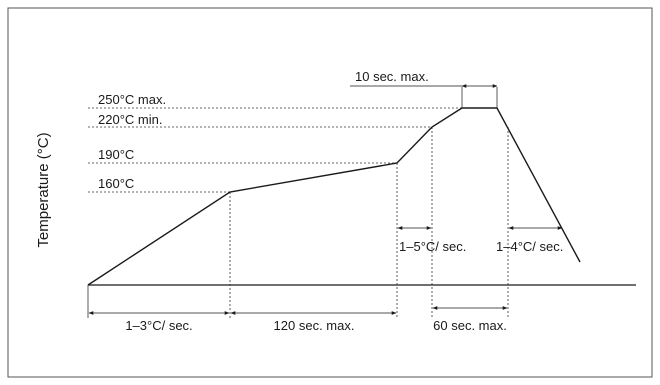  Describe the element at coordinates (314, 325) in the screenshot. I see `soak-interval-label: 120 sec. max.` at that location.